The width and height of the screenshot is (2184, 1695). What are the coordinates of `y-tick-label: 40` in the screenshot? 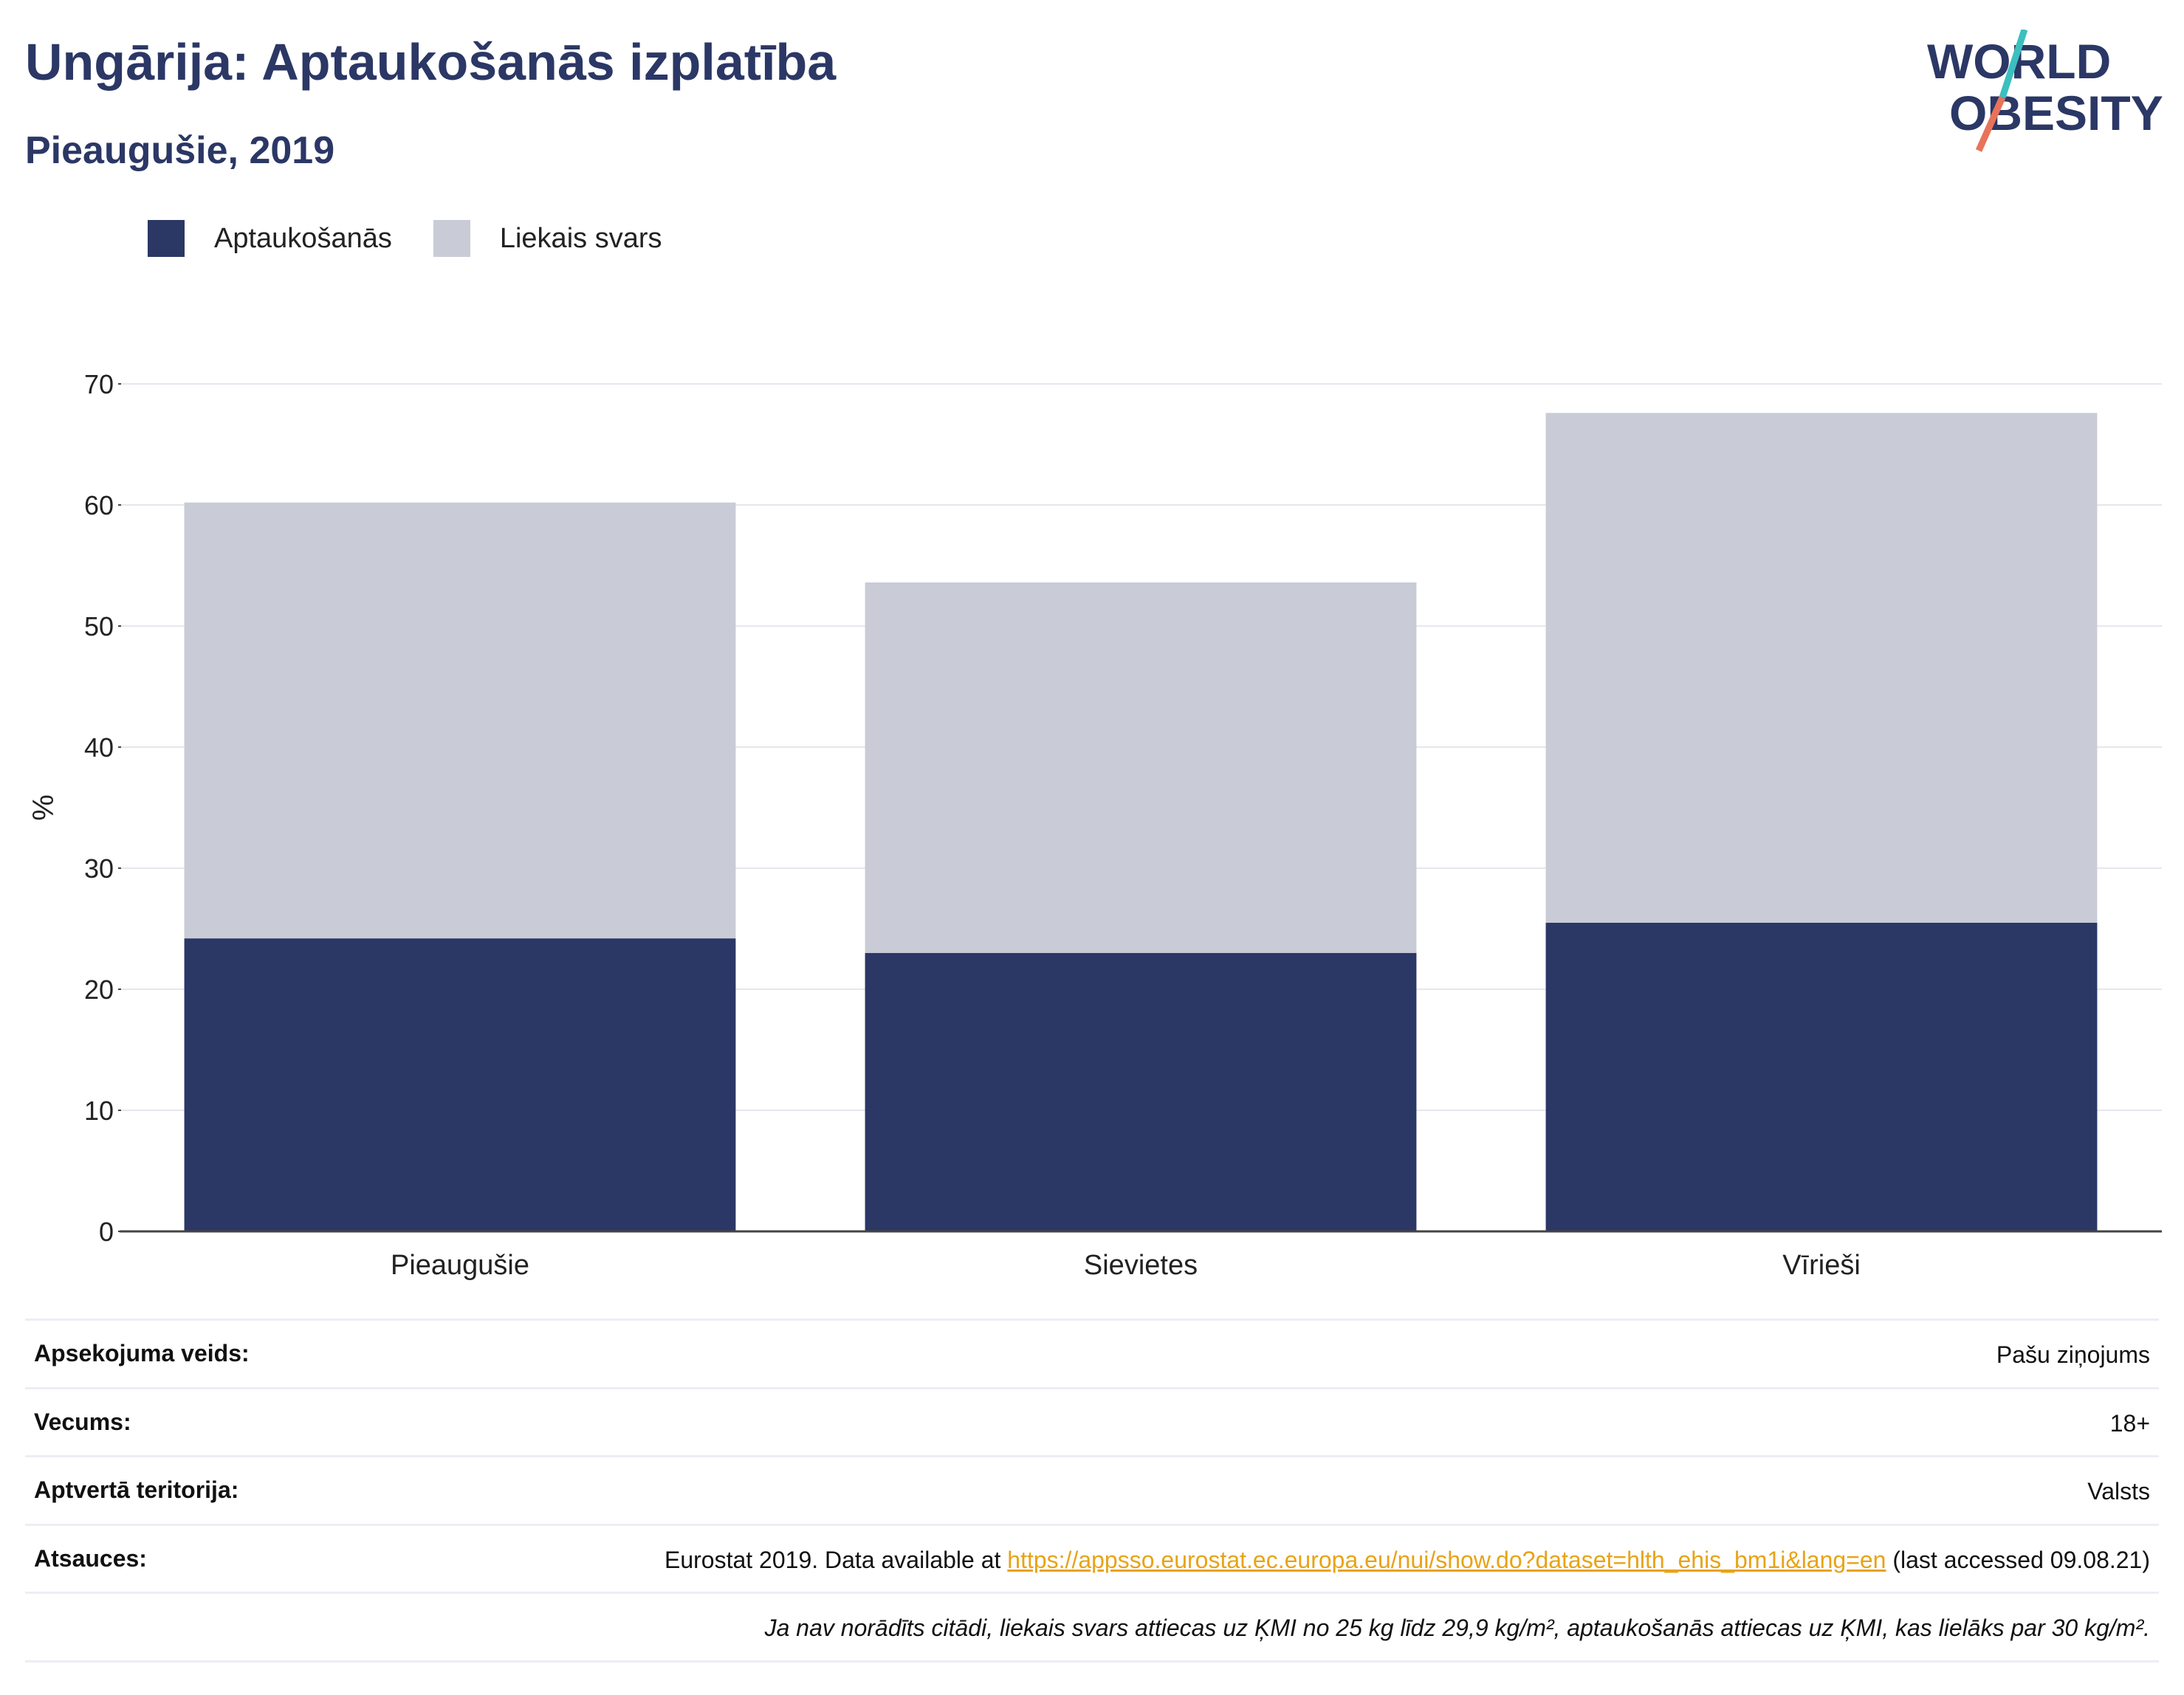 It's located at (99, 747).